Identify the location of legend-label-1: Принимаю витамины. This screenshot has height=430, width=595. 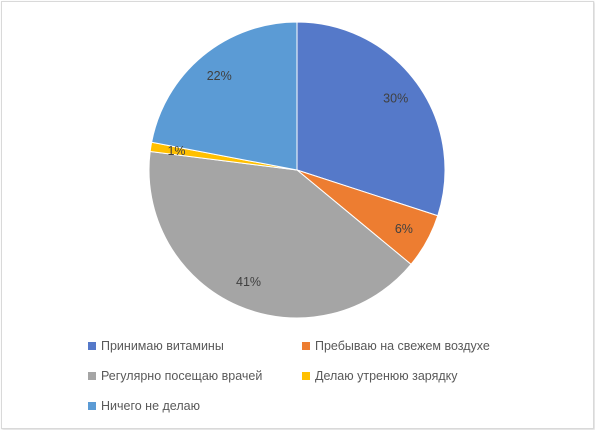
(162, 346).